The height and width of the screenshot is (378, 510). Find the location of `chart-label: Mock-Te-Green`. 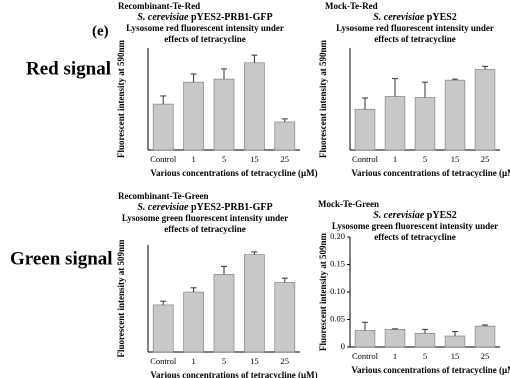

chart-label: Mock-Te-Green is located at coordinates (348, 204).